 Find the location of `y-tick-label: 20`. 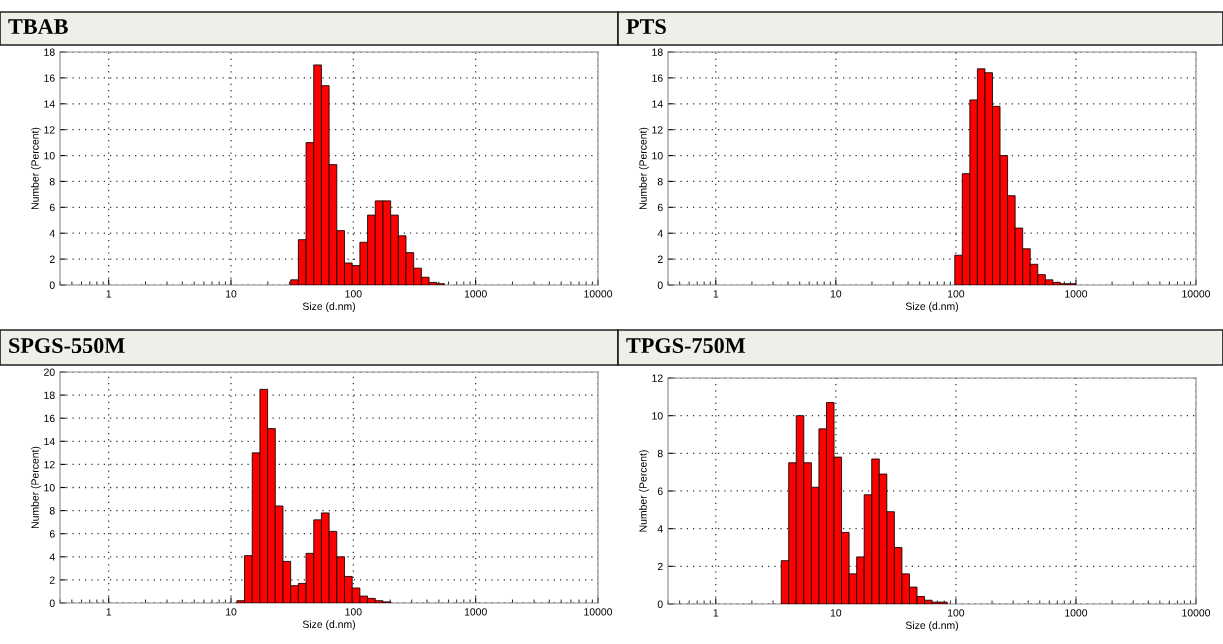

y-tick-label: 20 is located at coordinates (49, 372).